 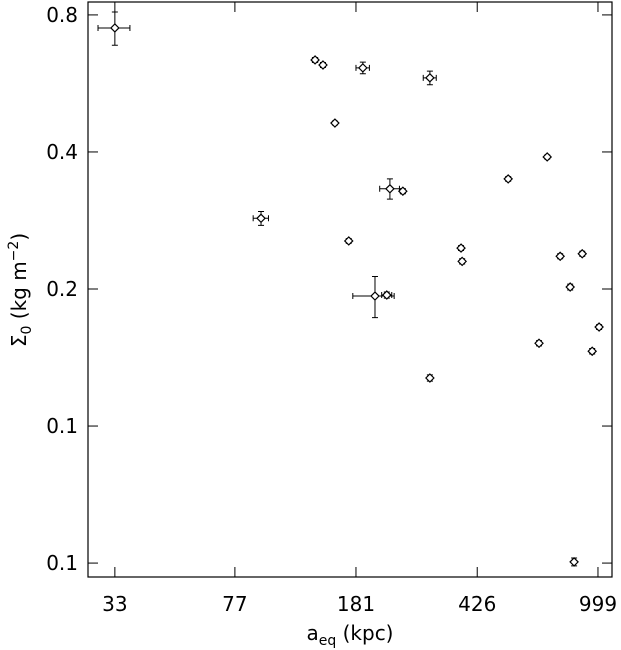 What do you see at coordinates (27, 330) in the screenshot?
I see `y-label-sub: 0` at bounding box center [27, 330].